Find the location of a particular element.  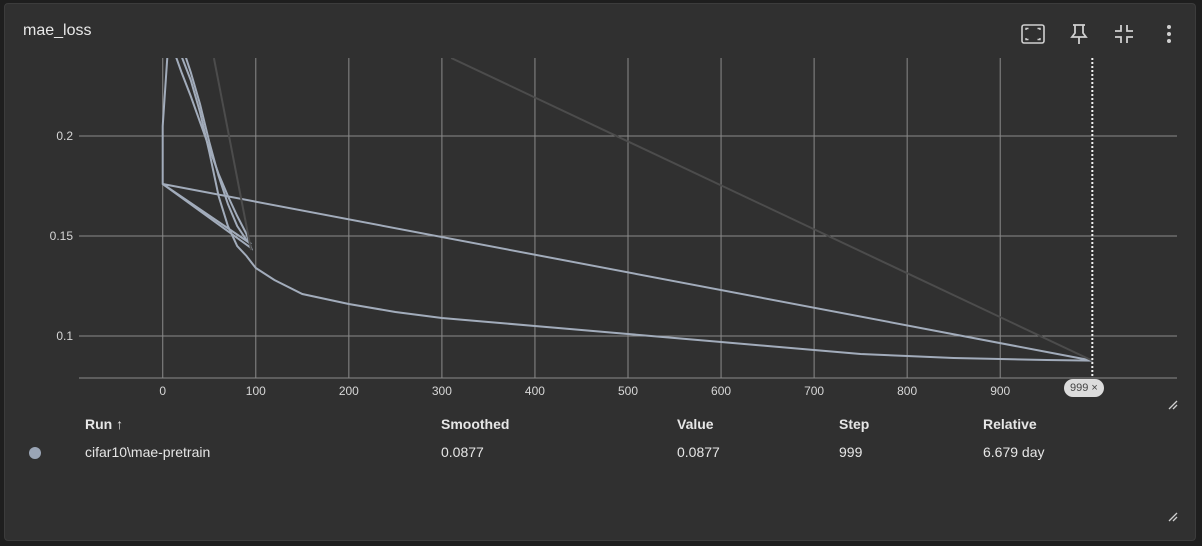

col-step-header: Step is located at coordinates (854, 424).